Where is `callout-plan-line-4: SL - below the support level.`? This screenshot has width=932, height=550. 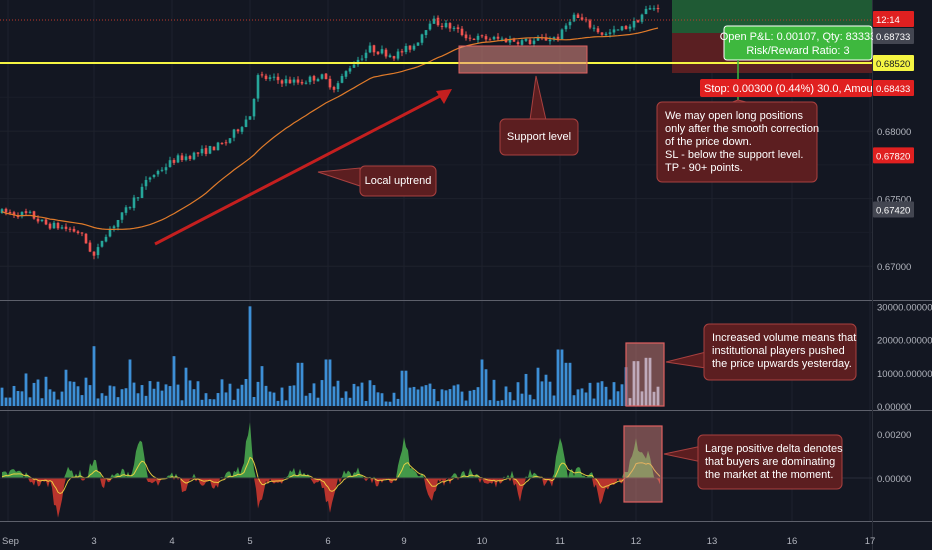 callout-plan-line-4: SL - below the support level. is located at coordinates (734, 155).